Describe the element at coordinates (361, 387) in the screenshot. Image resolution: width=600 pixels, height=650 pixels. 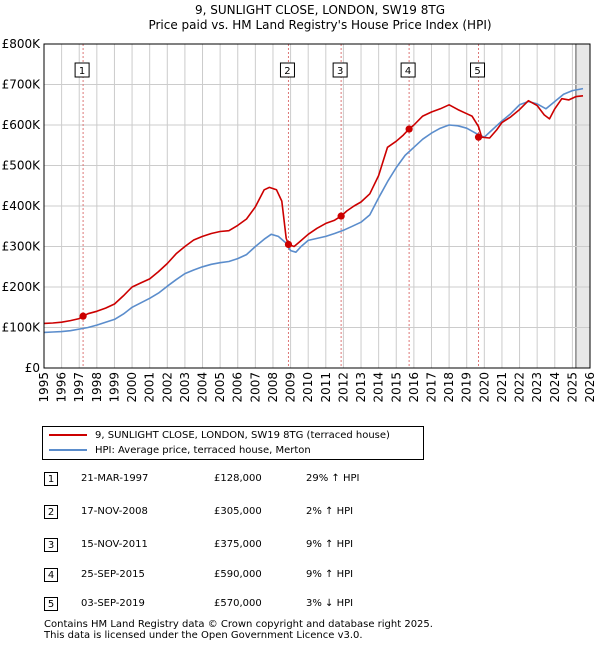
I see `x-tick-label: 2013` at that location.